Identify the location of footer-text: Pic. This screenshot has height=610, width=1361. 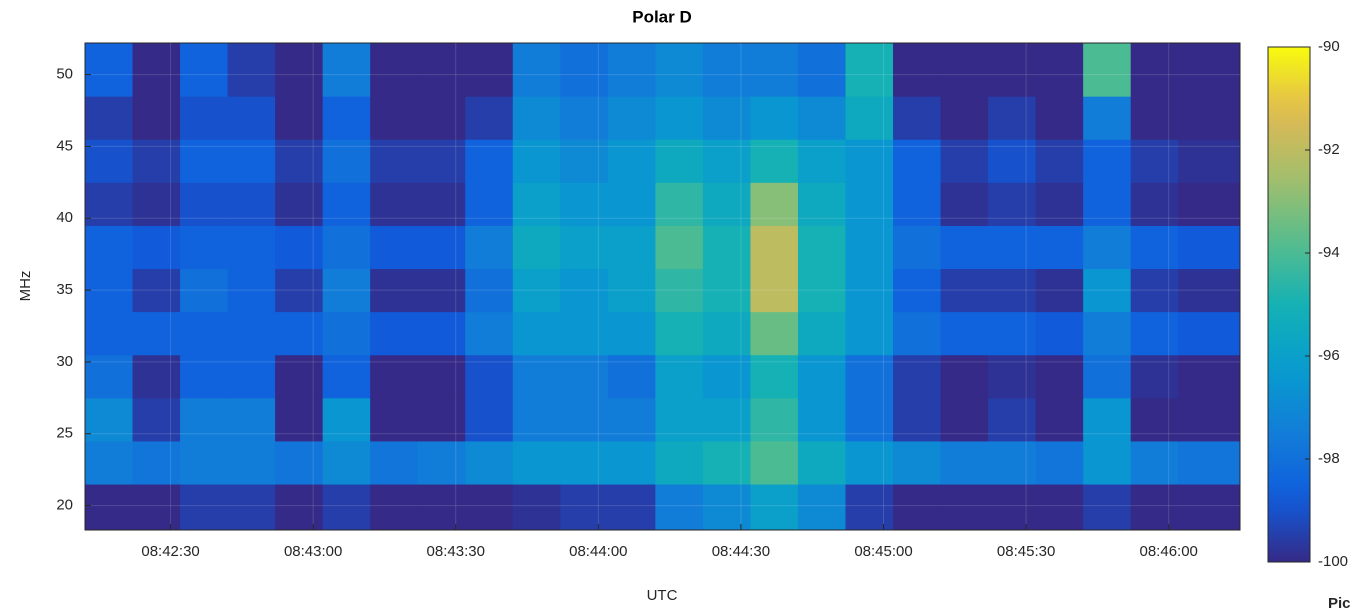
(1339, 602).